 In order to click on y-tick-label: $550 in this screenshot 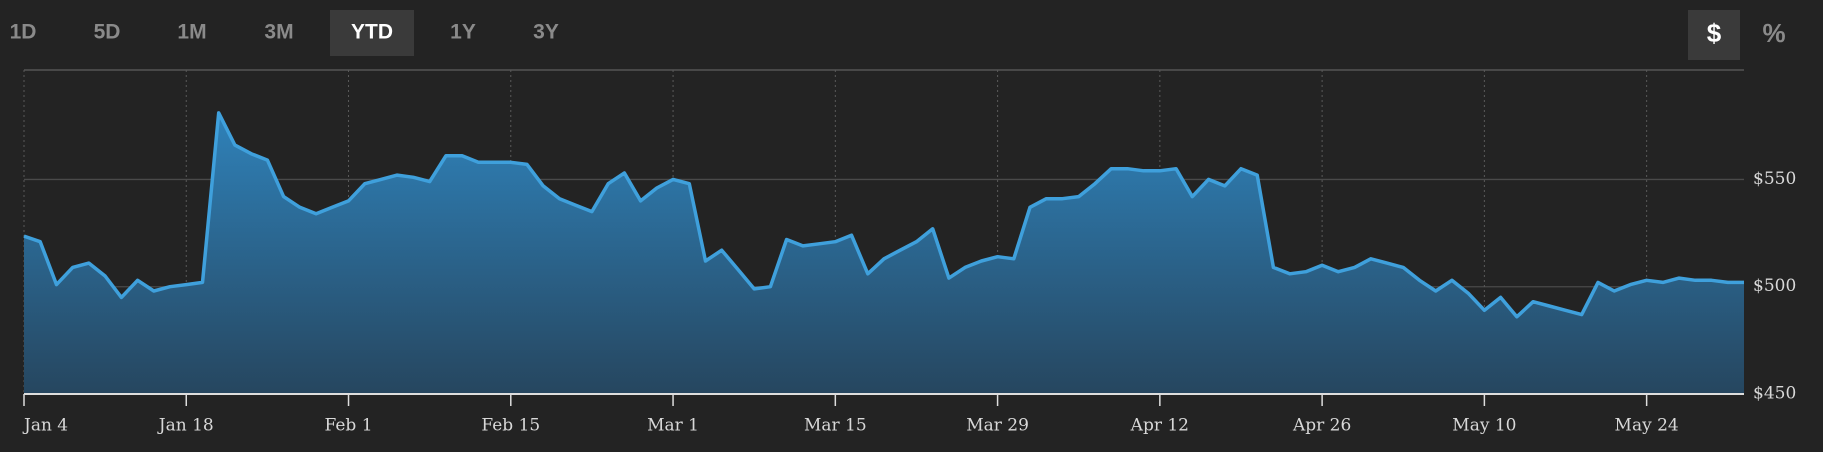, I will do `click(1774, 179)`.